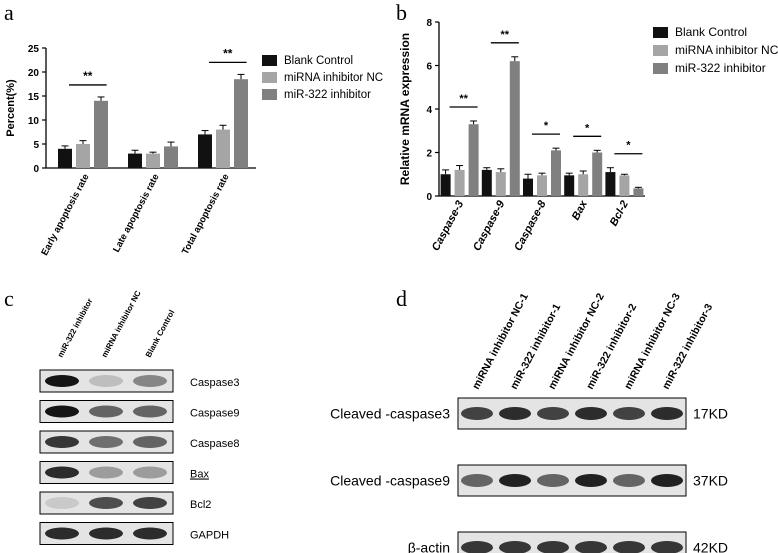  What do you see at coordinates (401, 12) in the screenshot?
I see `panel-letter-b: b` at bounding box center [401, 12].